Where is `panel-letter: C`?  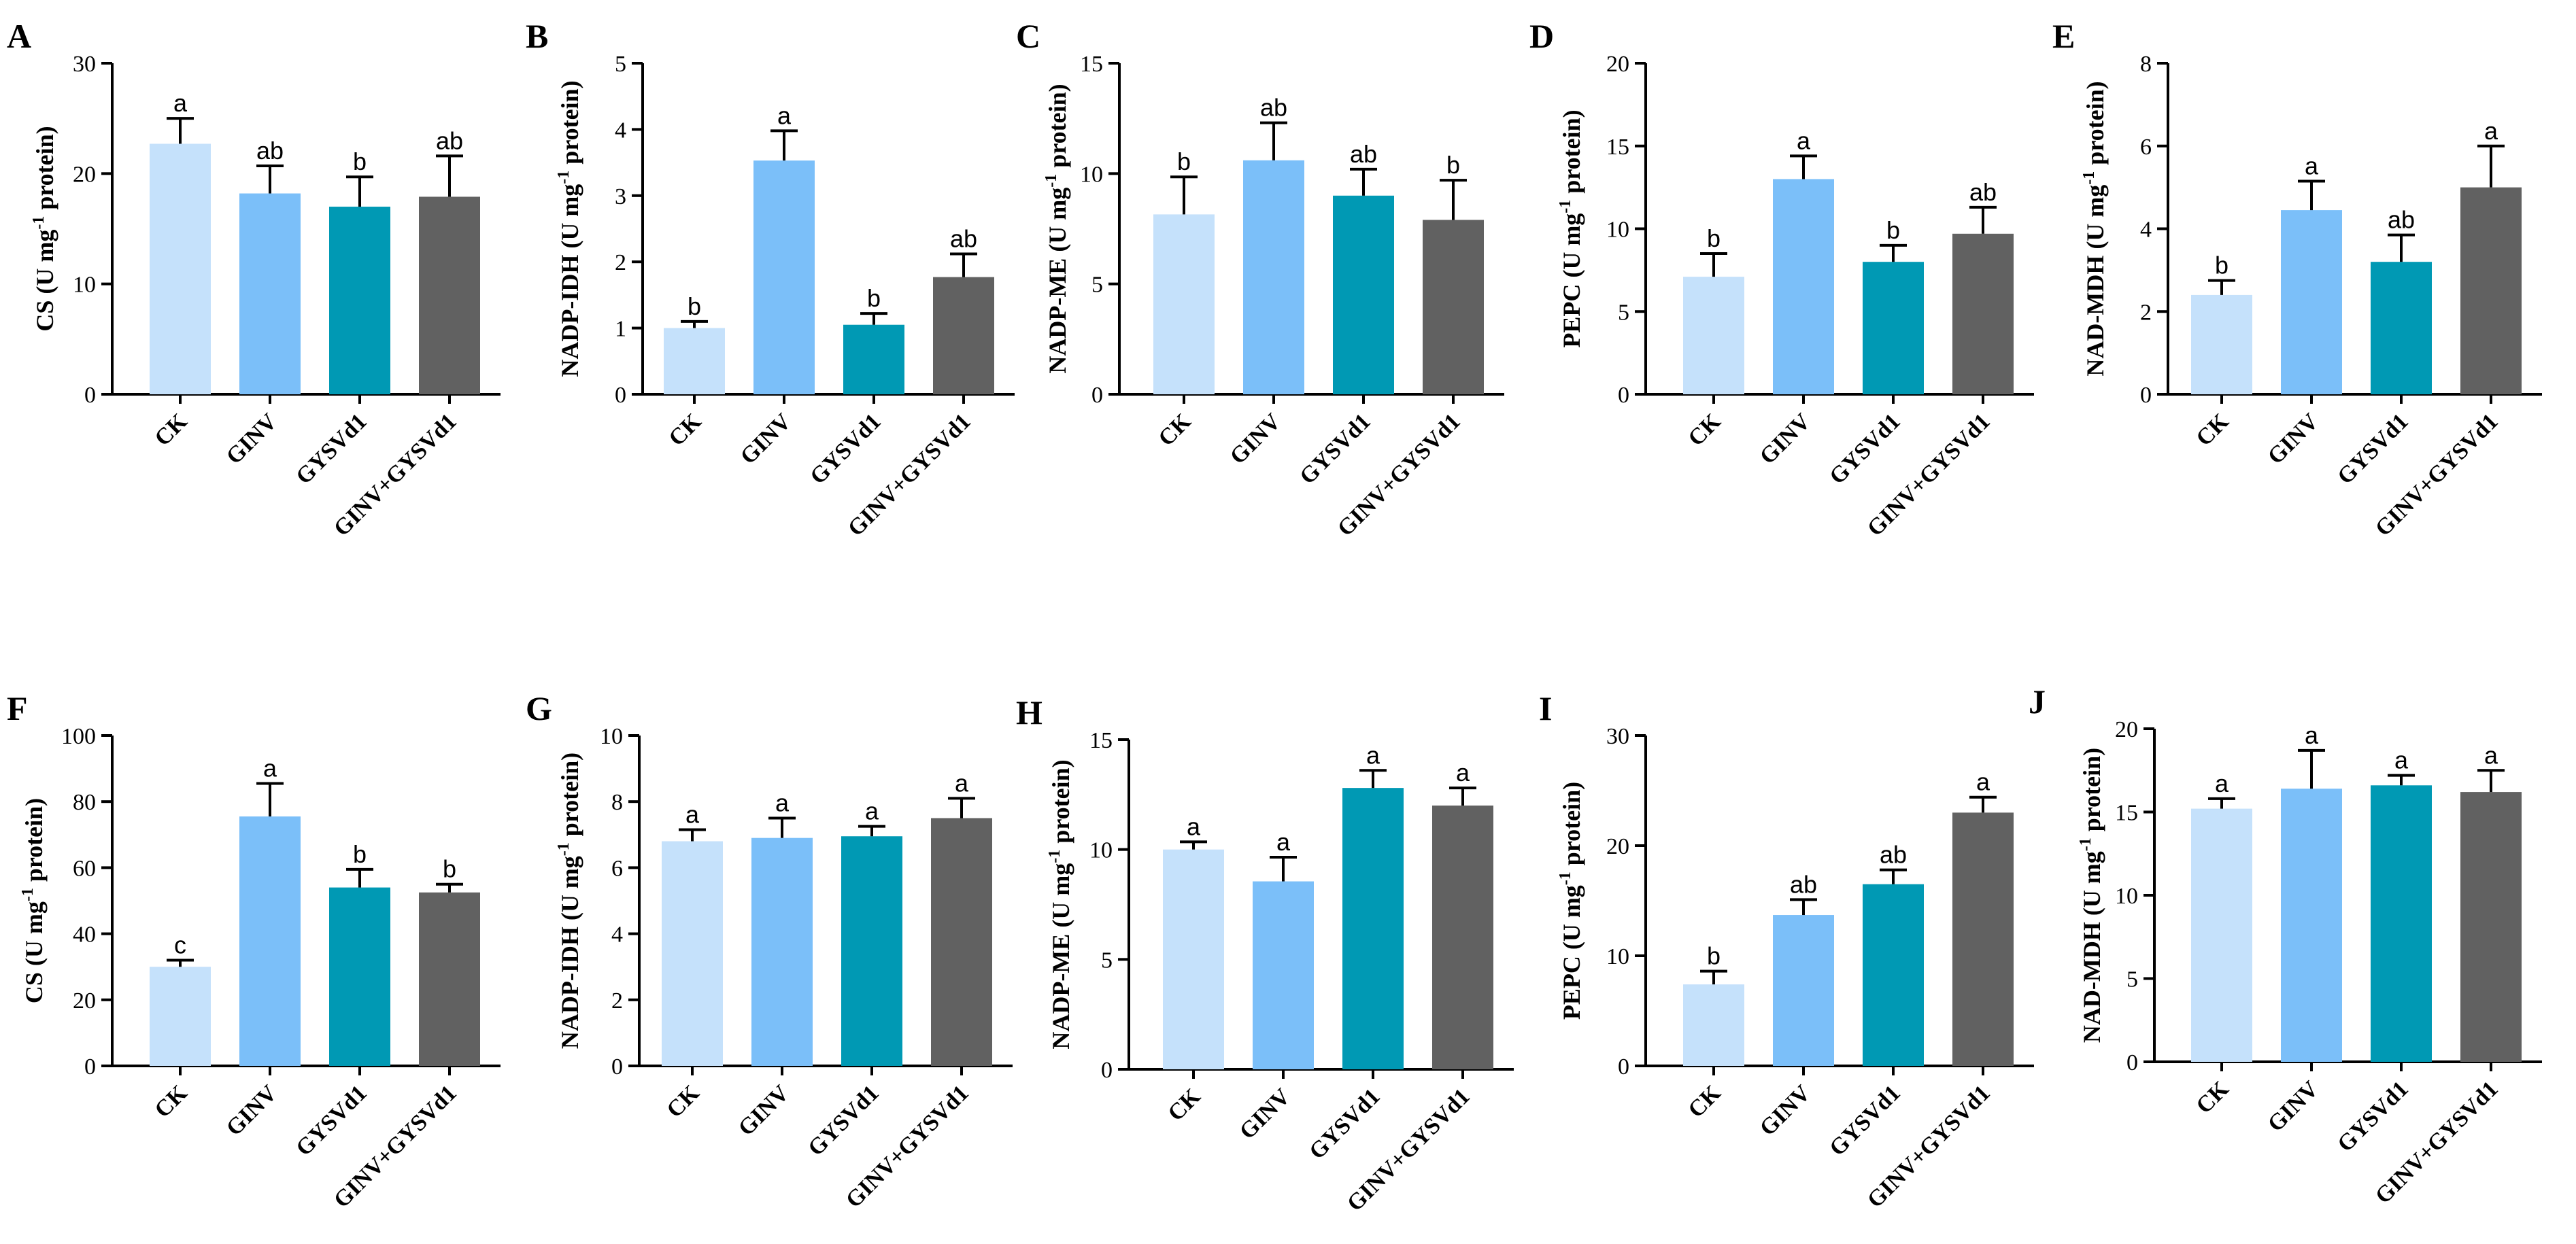
panel-letter: C is located at coordinates (1028, 36).